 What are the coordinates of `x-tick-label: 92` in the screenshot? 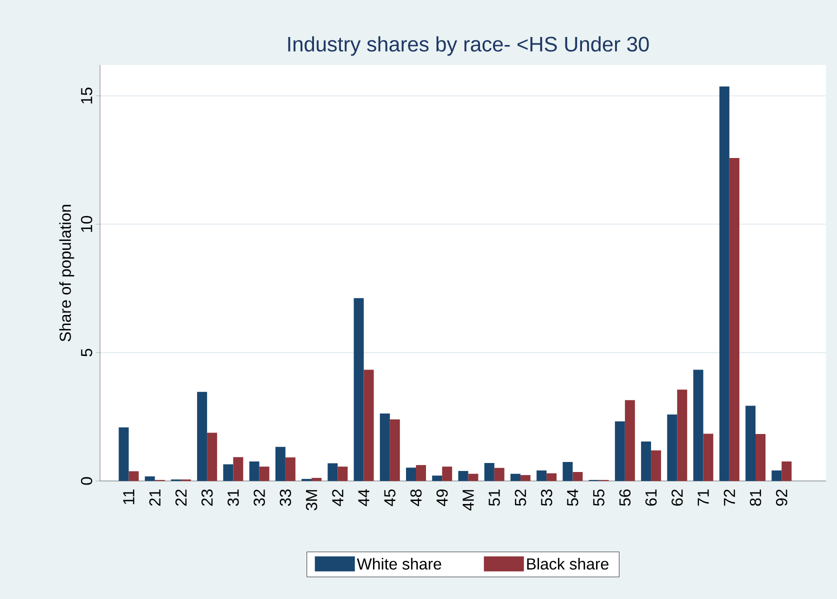 It's located at (782, 498).